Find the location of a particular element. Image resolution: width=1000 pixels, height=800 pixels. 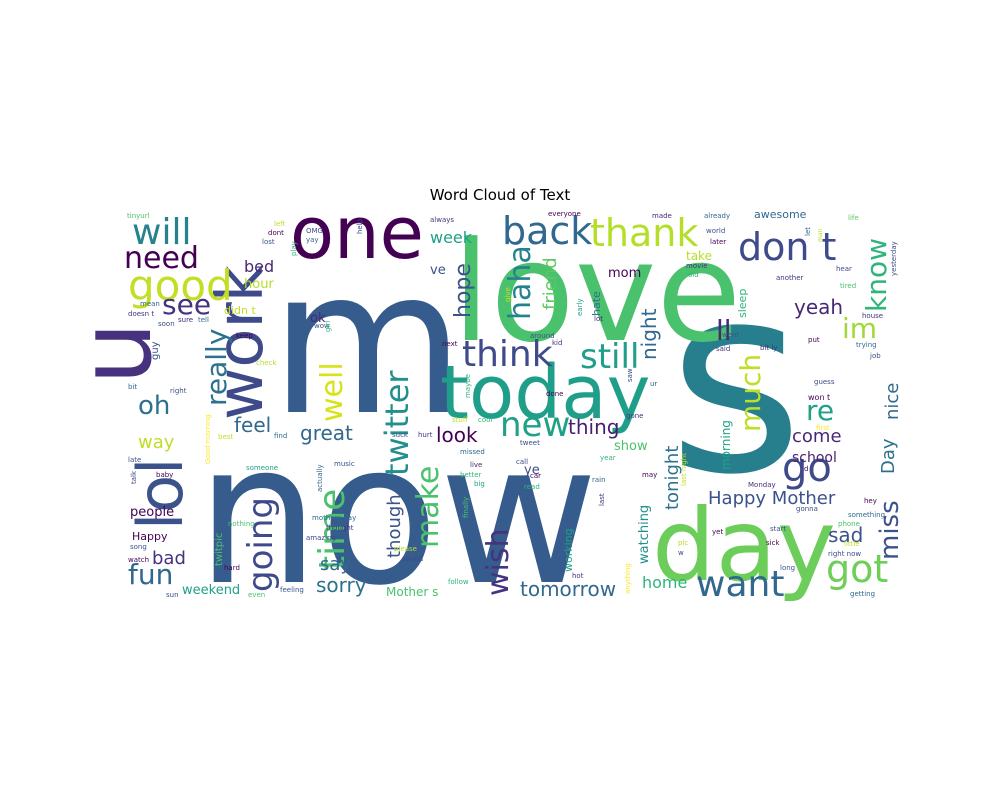

word-13: thank is located at coordinates (644, 233).